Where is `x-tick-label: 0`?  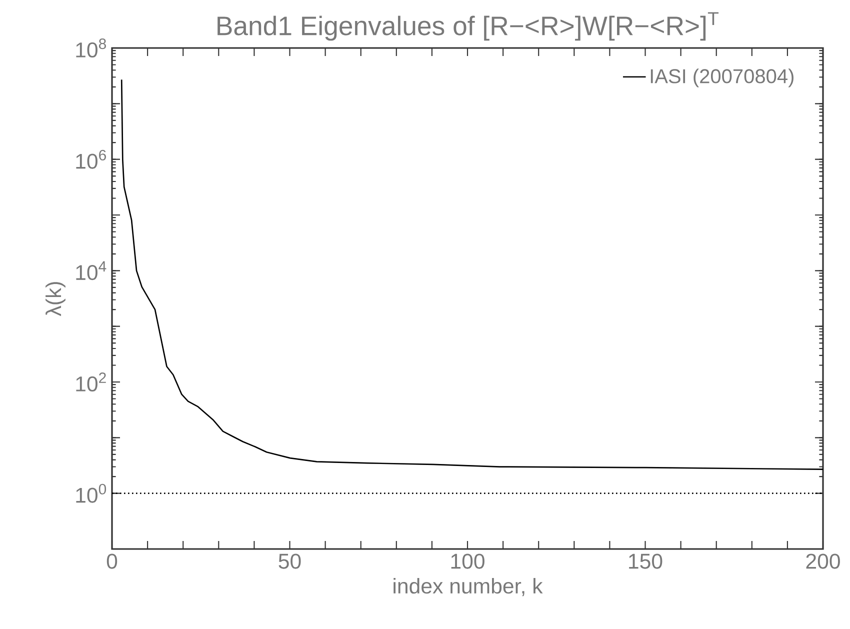 x-tick-label: 0 is located at coordinates (112, 561).